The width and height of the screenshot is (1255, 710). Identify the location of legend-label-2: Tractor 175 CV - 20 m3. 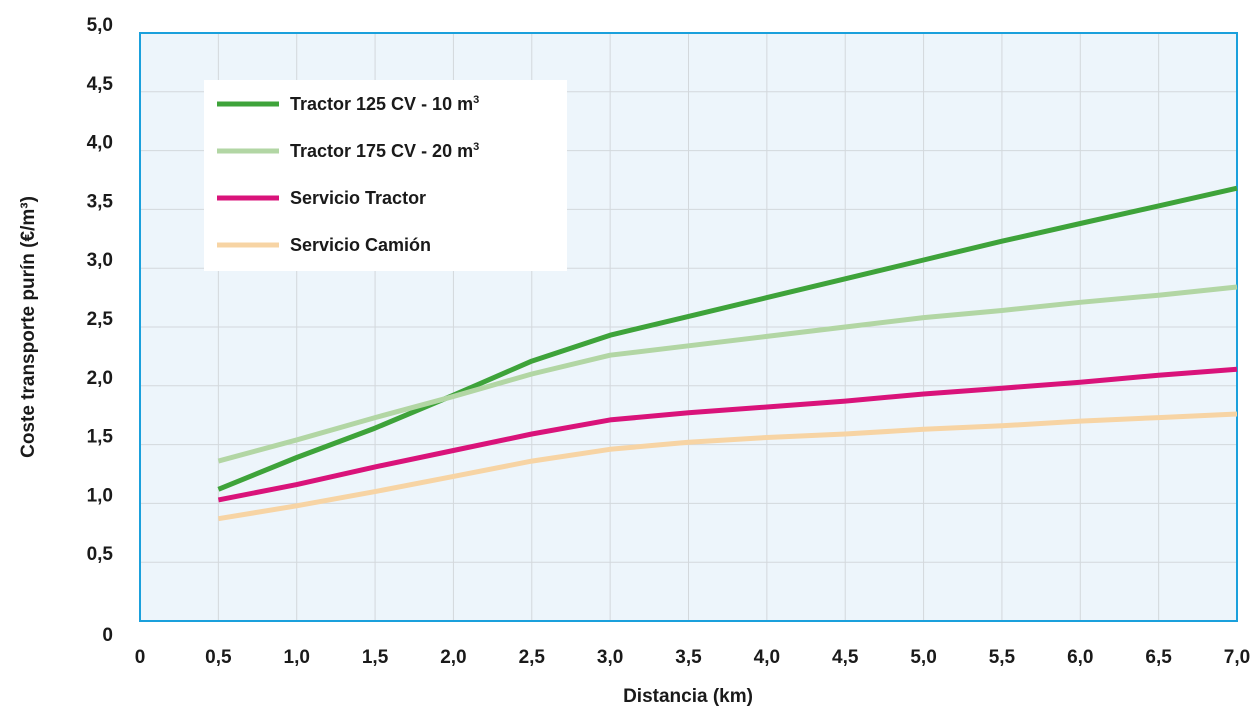
(384, 151).